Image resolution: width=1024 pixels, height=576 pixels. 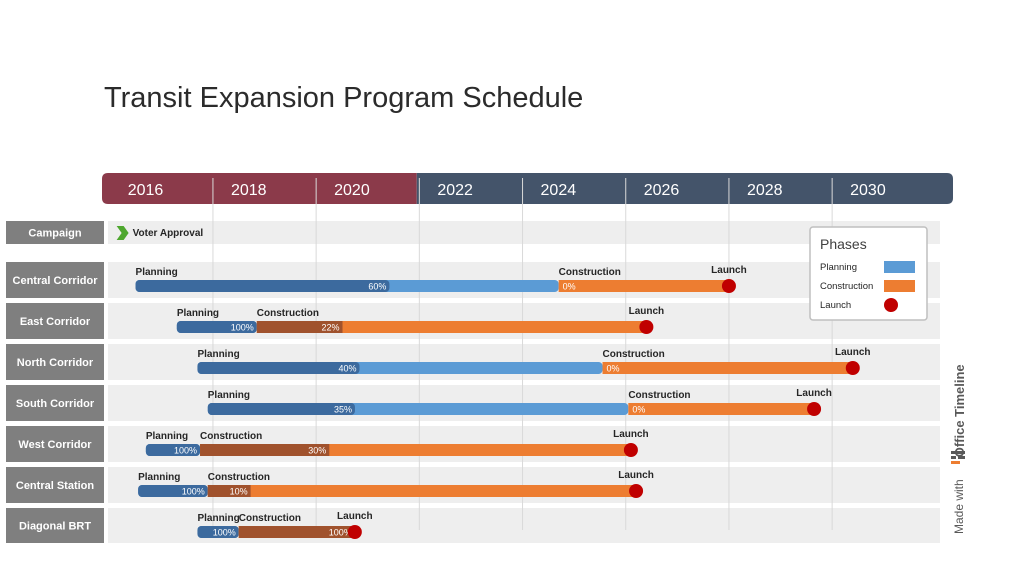 What do you see at coordinates (343, 410) in the screenshot?
I see `planning-percent-label: 35%` at bounding box center [343, 410].